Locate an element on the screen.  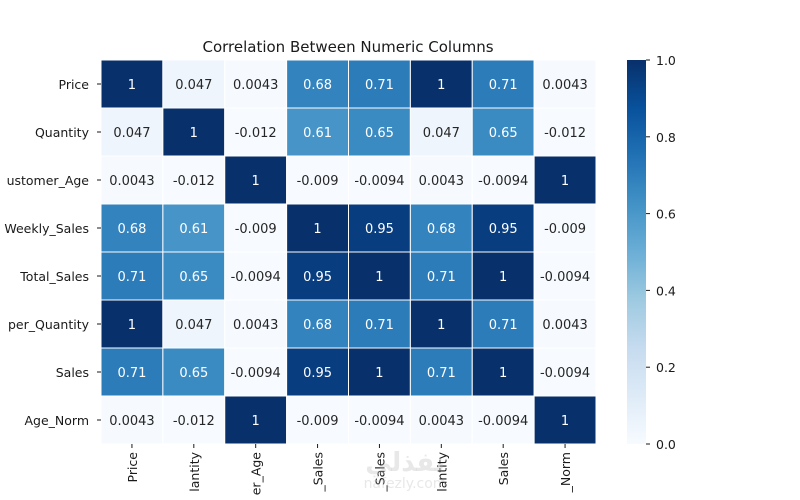
y-tick-label: Price is located at coordinates (74, 84).